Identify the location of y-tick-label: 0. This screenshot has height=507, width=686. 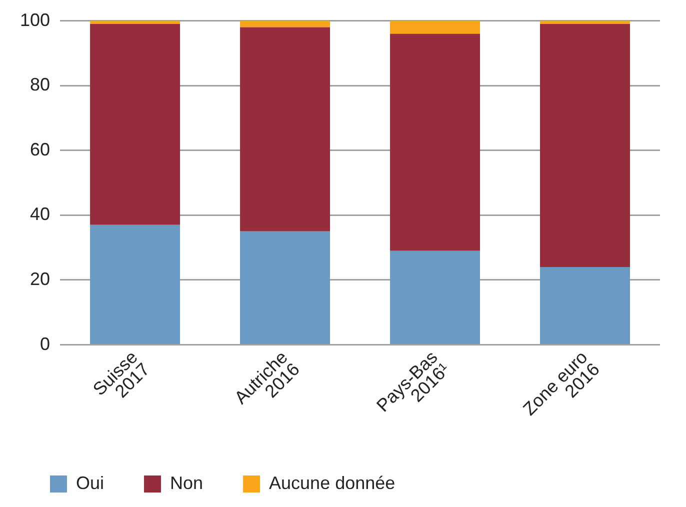
(45, 344).